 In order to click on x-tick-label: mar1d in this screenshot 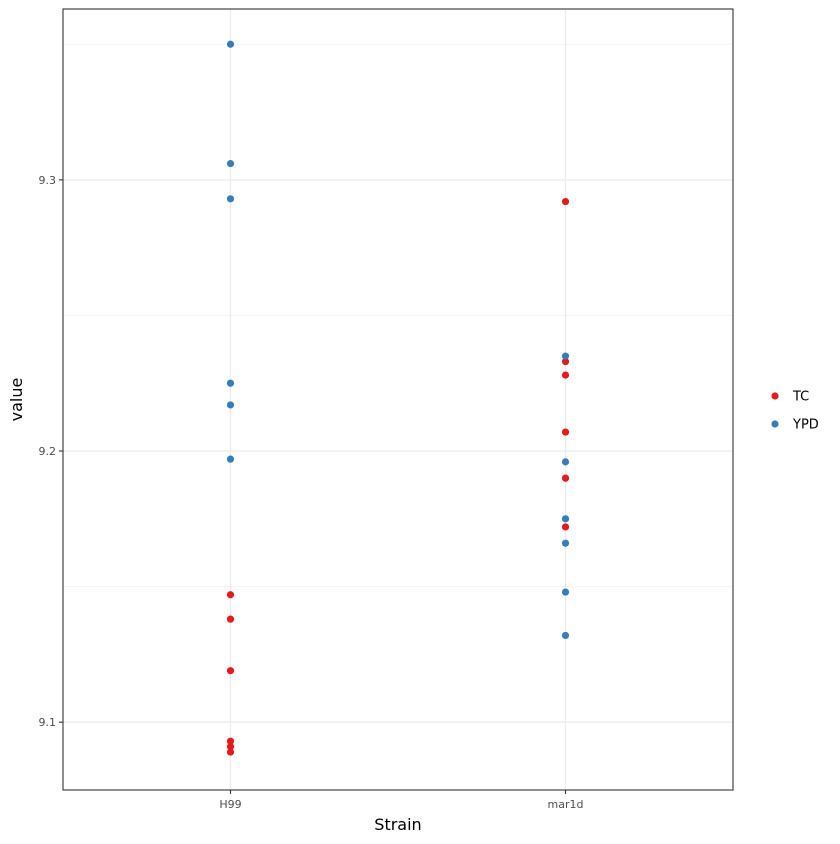, I will do `click(566, 804)`.